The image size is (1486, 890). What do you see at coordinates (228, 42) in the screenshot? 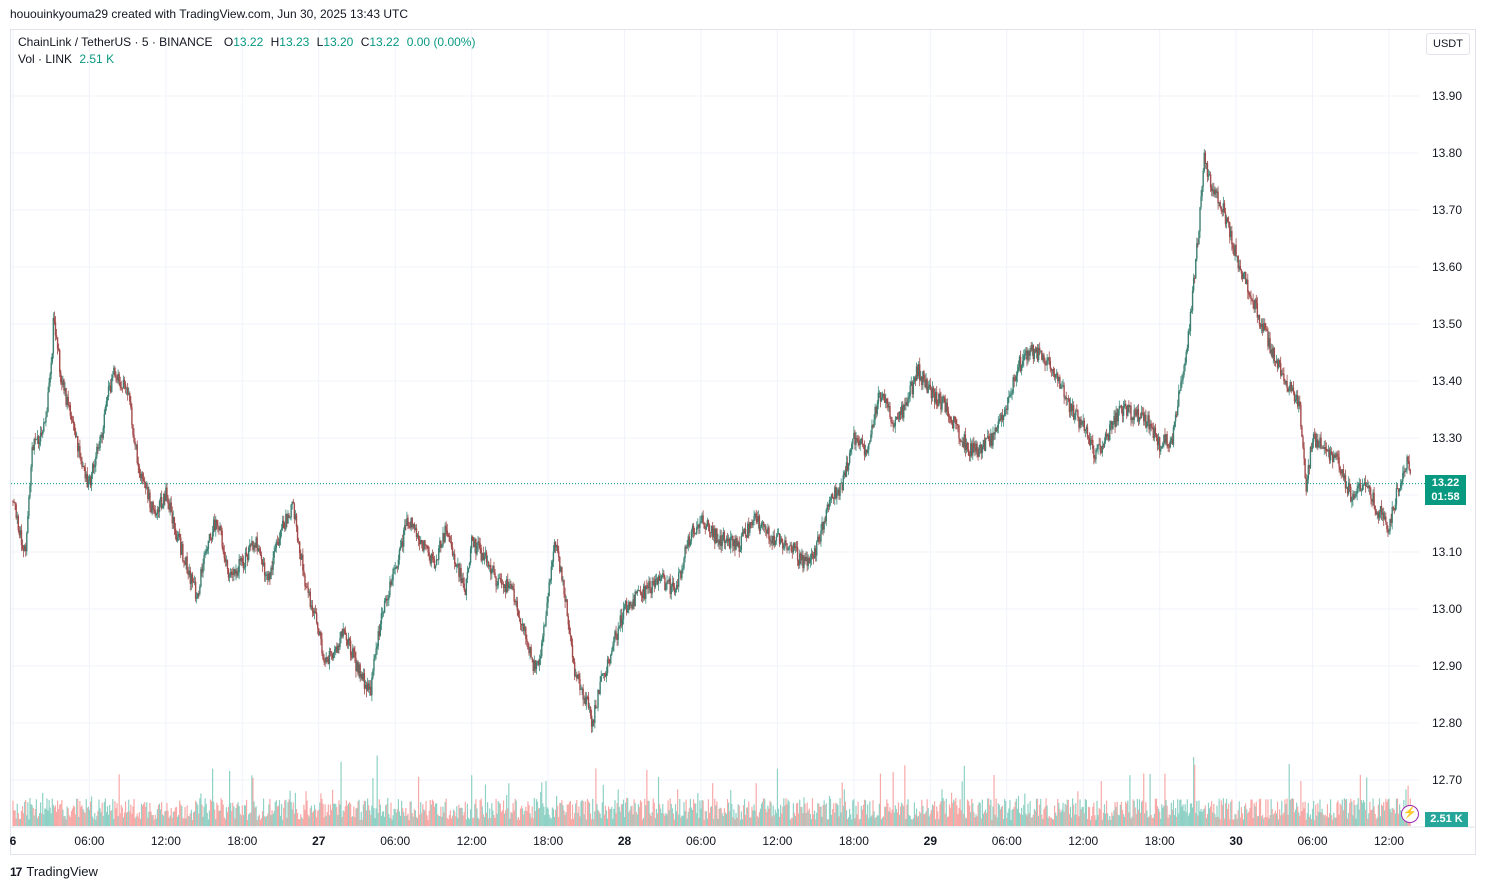
I see `open-label: O` at bounding box center [228, 42].